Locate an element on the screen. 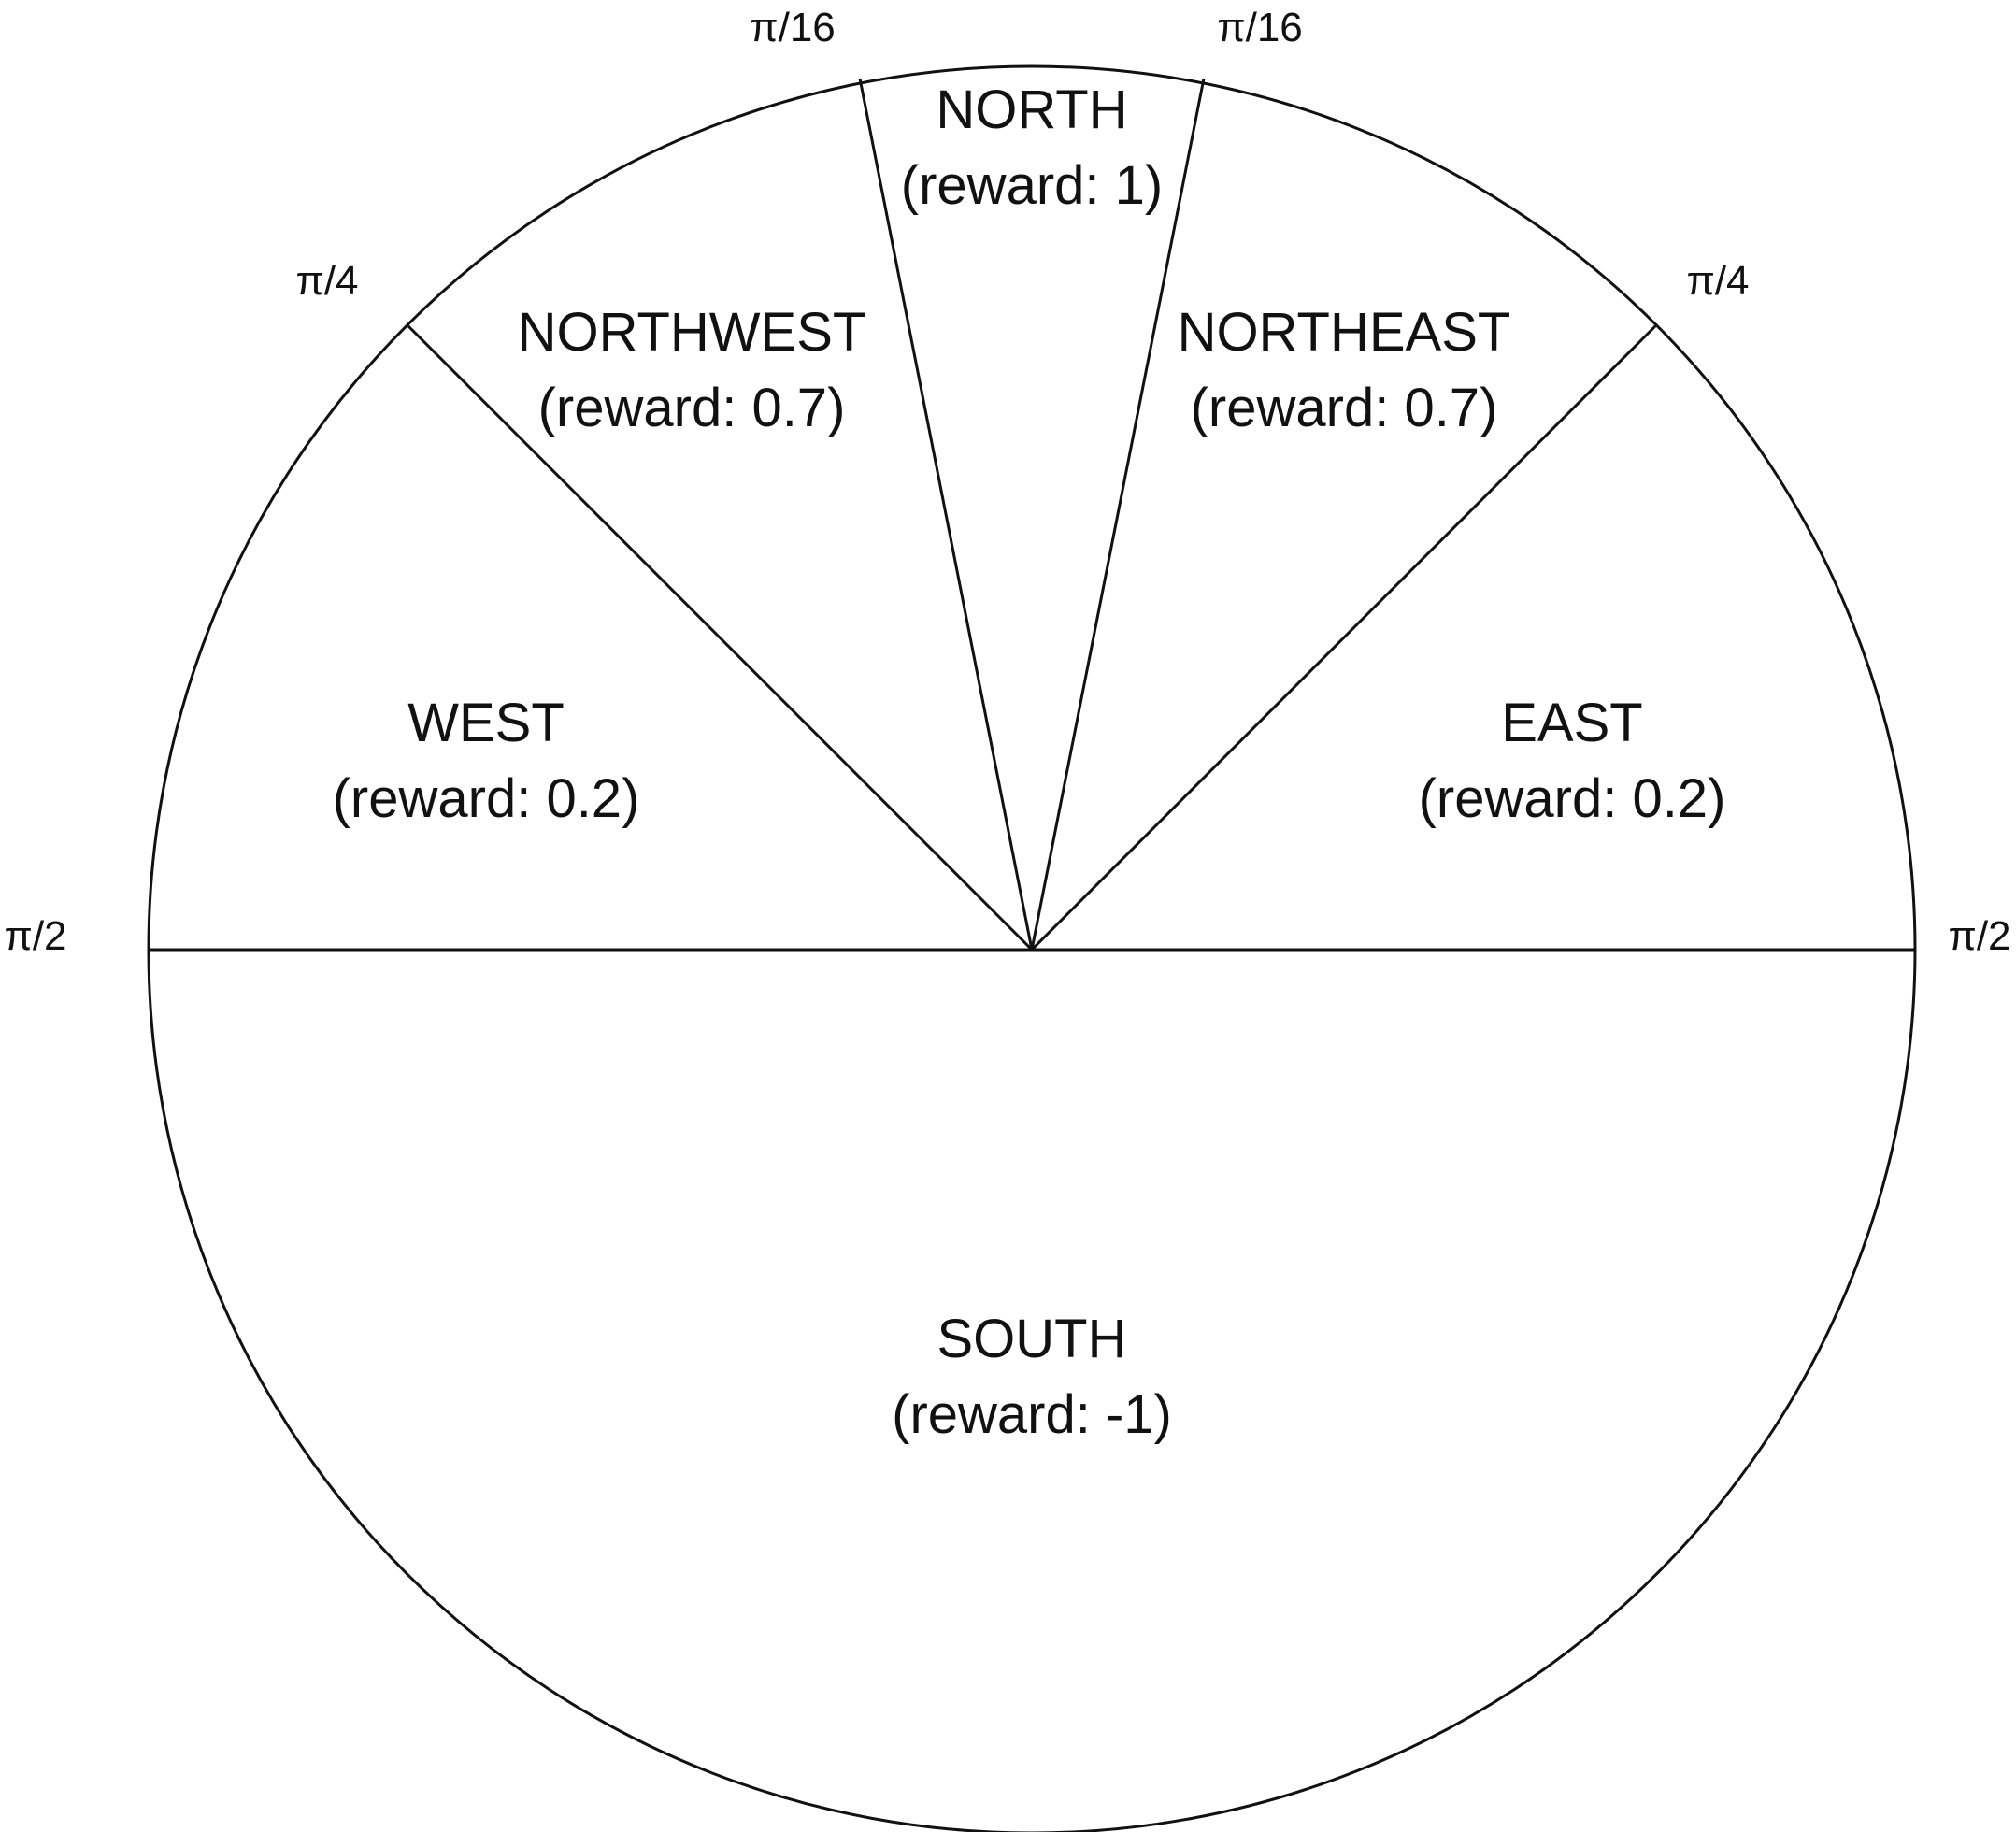 The width and height of the screenshot is (2016, 1832). divider-north-left is located at coordinates (946, 514).